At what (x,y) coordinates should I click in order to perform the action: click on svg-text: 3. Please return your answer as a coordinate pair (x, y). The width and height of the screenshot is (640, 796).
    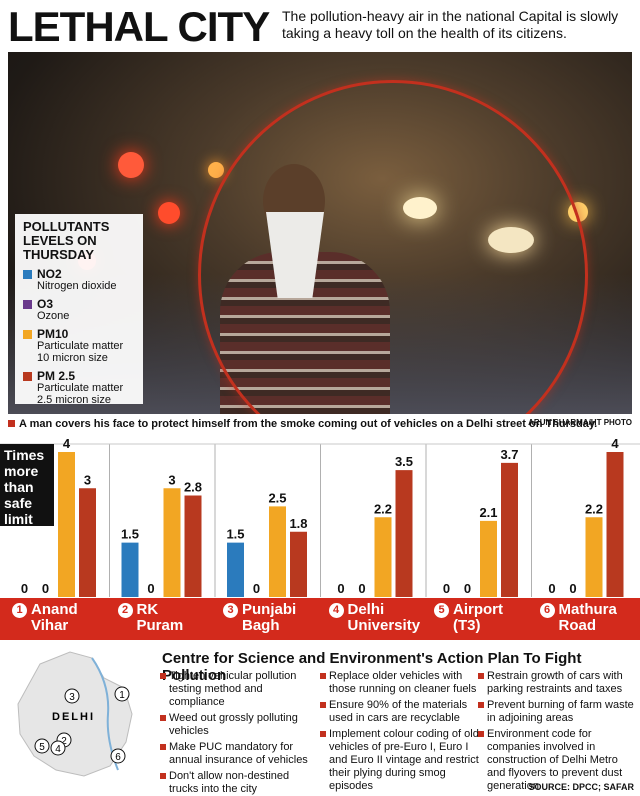
    Looking at the image, I should click on (72, 697).